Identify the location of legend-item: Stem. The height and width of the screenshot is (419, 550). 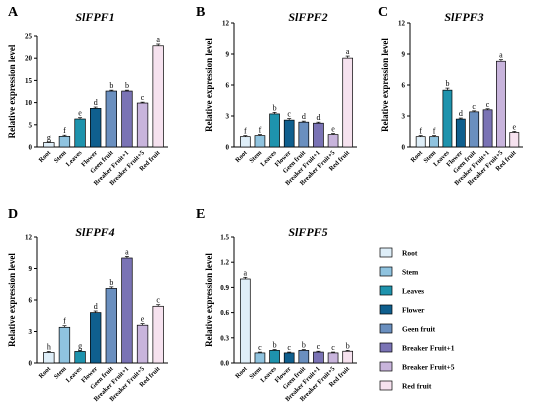
(399, 271).